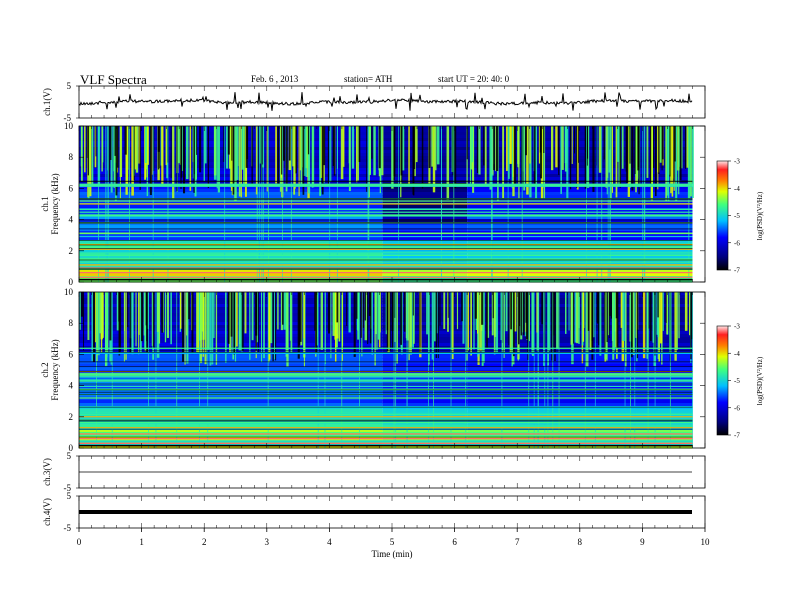  I want to click on x-axis-label: Time (min), so click(392, 554).